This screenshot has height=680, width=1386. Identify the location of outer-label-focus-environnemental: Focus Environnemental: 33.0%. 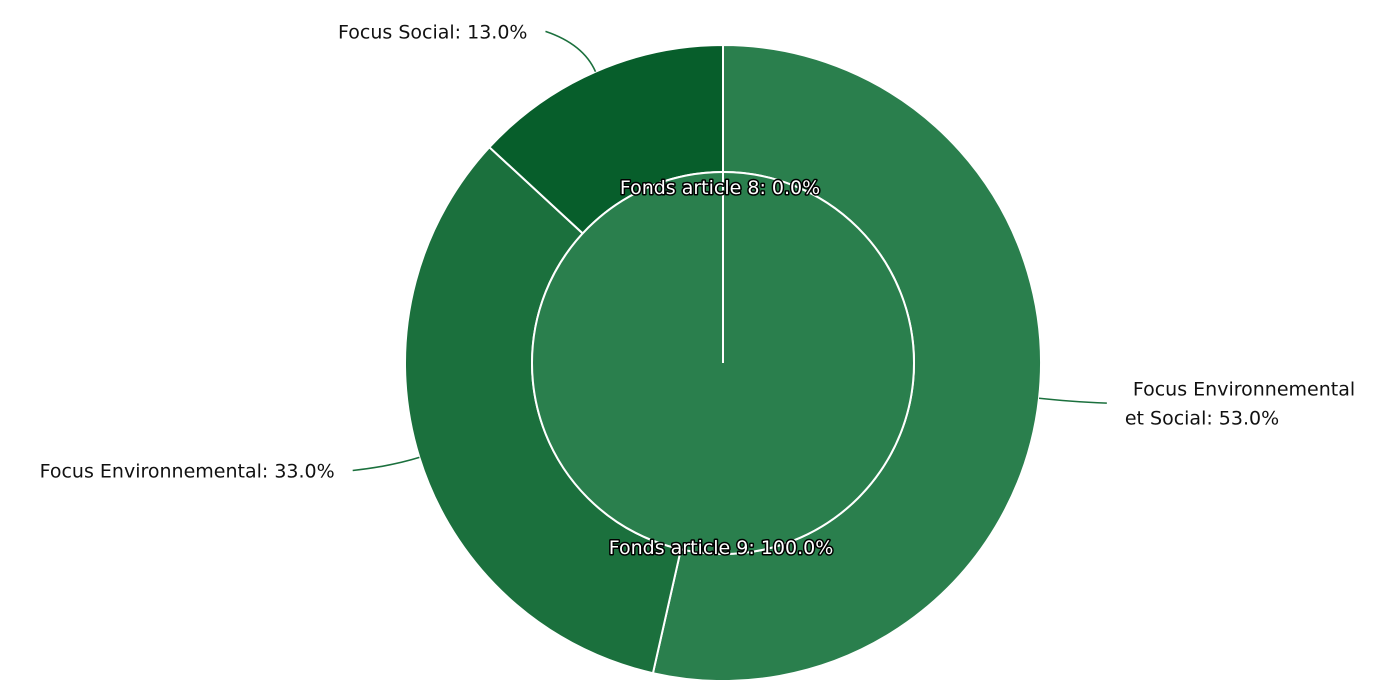
(187, 471).